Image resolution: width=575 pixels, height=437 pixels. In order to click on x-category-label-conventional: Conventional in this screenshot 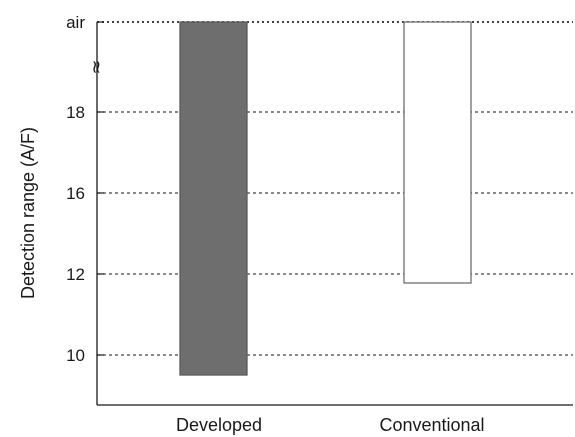, I will do `click(431, 425)`.